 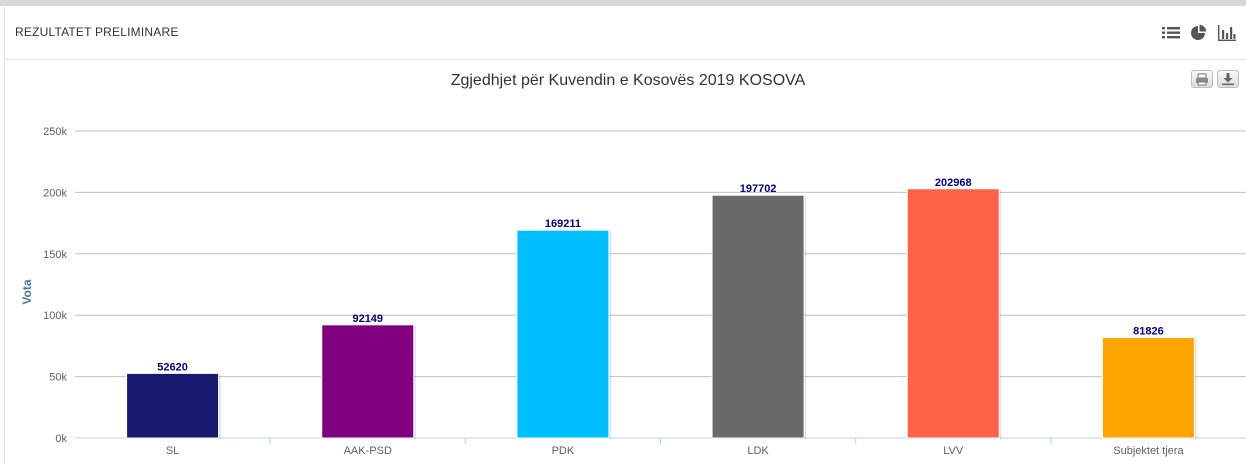 What do you see at coordinates (27, 291) in the screenshot?
I see `y-axis-title: Vota` at bounding box center [27, 291].